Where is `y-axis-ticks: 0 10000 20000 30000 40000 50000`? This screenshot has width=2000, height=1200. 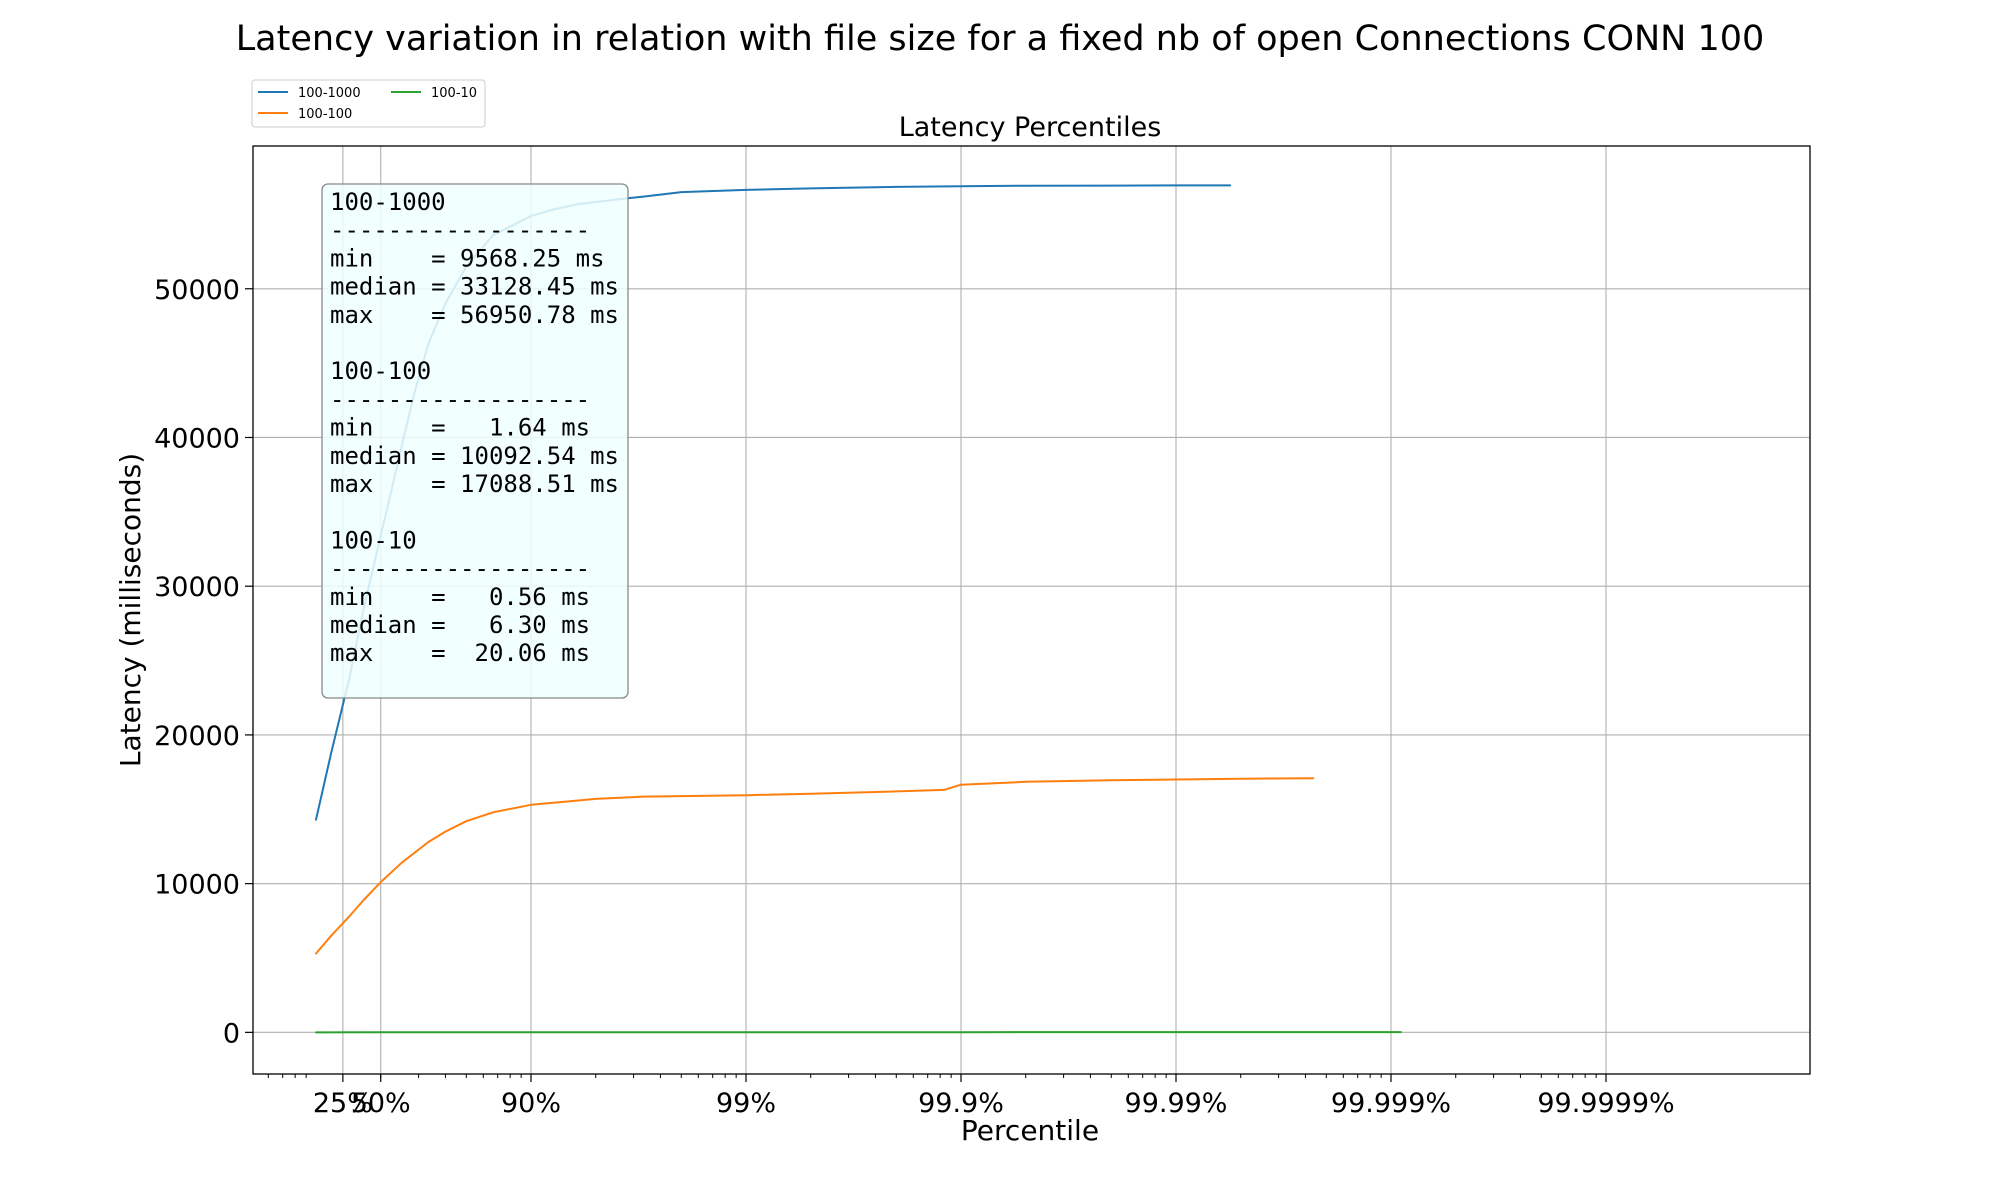
y-axis-ticks: 0 10000 20000 30000 40000 50000 is located at coordinates (203, 662).